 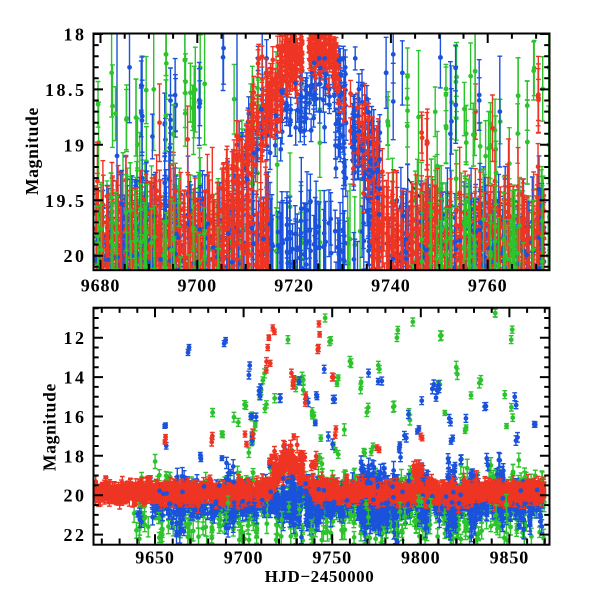 What do you see at coordinates (66, 201) in the screenshot?
I see `svg-text: 19.5` at bounding box center [66, 201].